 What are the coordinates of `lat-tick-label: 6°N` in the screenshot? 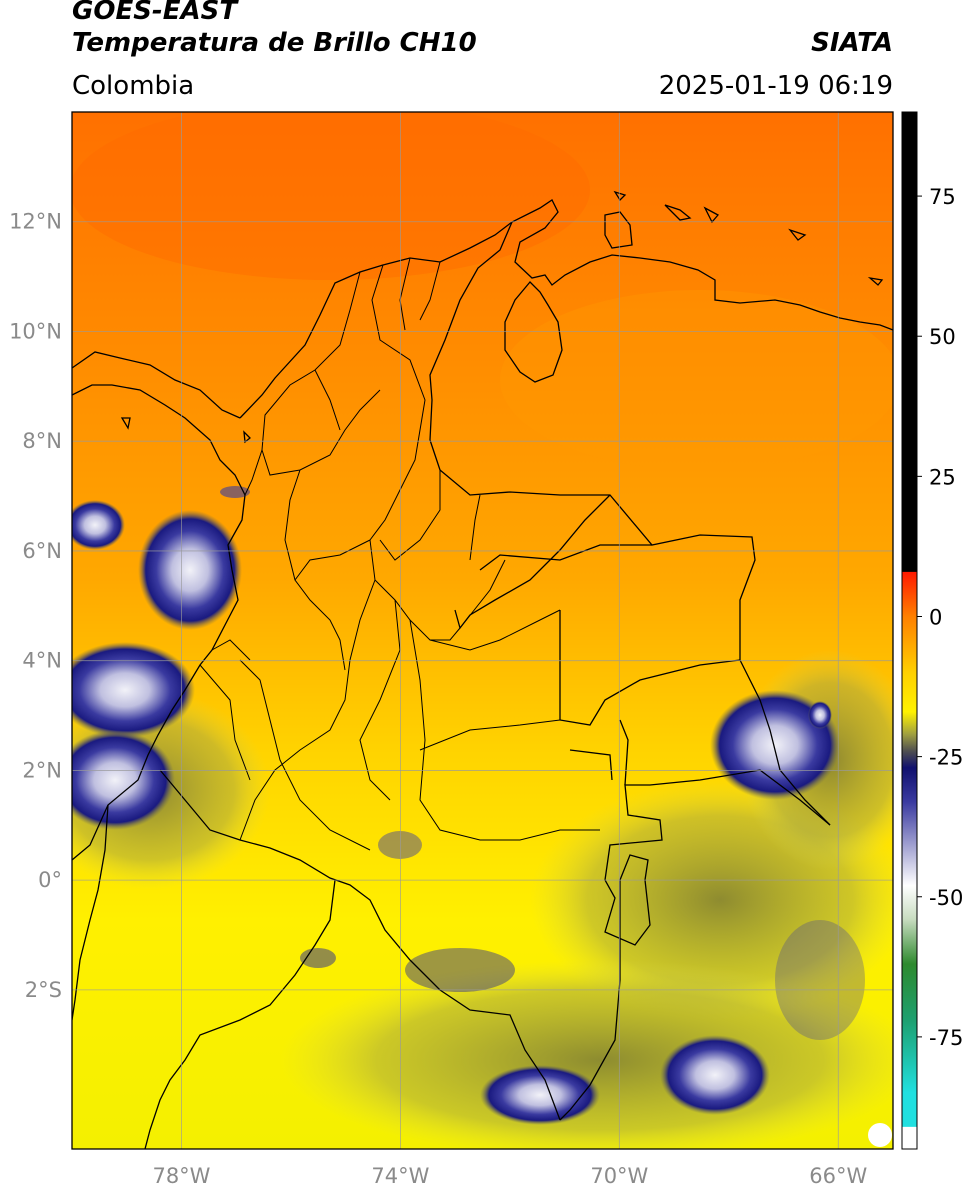 It's located at (42, 551).